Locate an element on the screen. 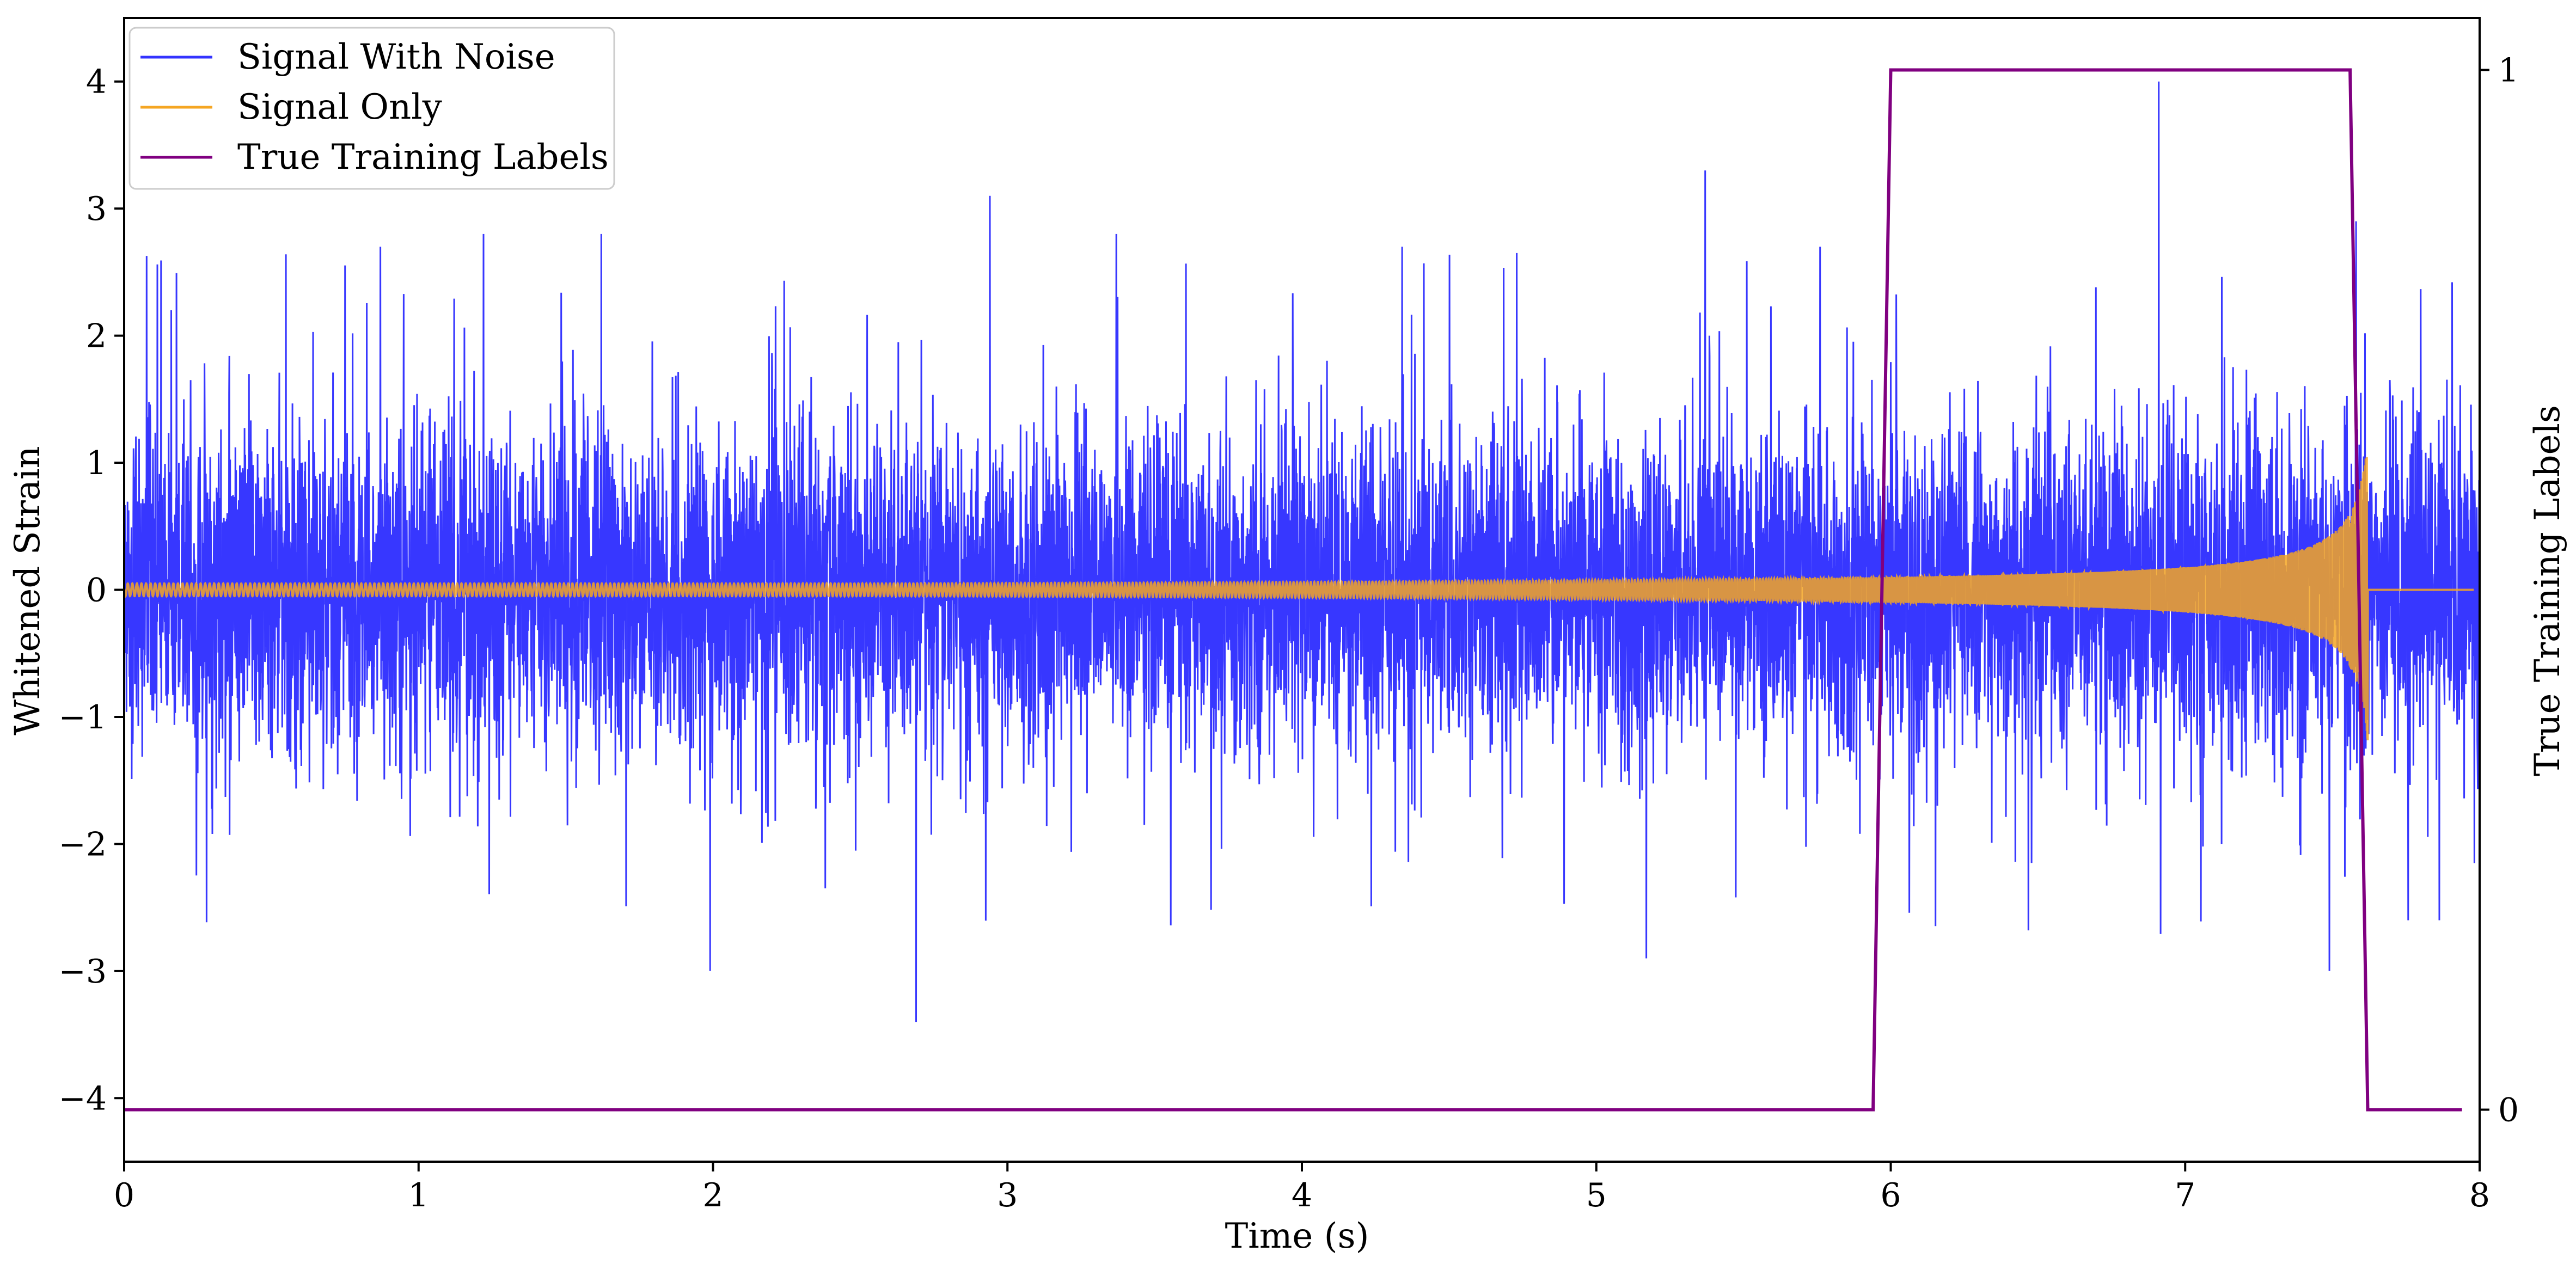 The width and height of the screenshot is (2576, 1270). y-tick-label: −4 is located at coordinates (83, 1098).